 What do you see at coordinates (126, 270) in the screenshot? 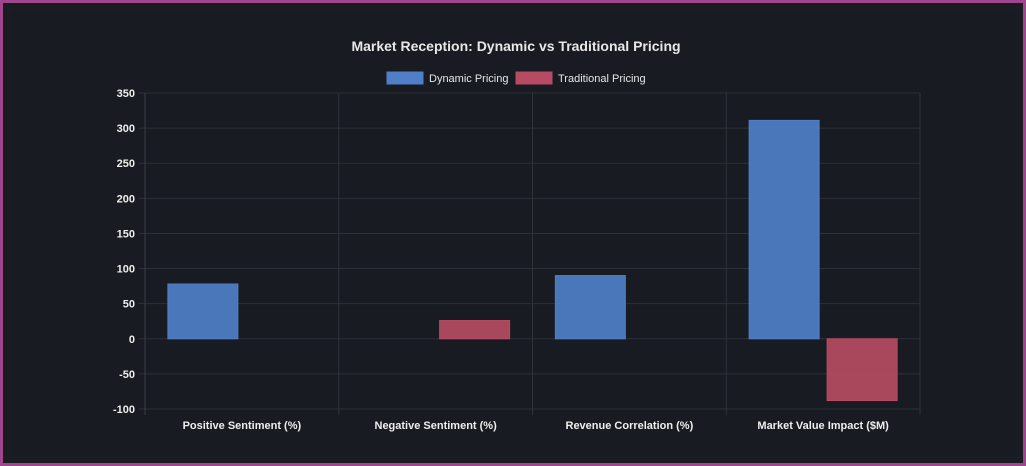
I see `y-tick-label: 100` at bounding box center [126, 270].